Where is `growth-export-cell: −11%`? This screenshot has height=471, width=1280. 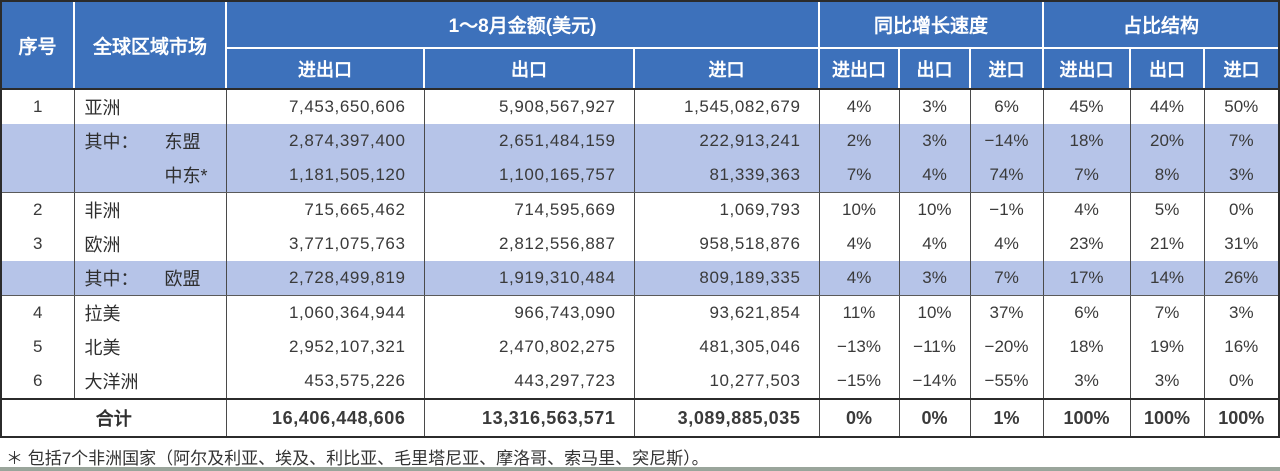 growth-export-cell: −11% is located at coordinates (935, 347).